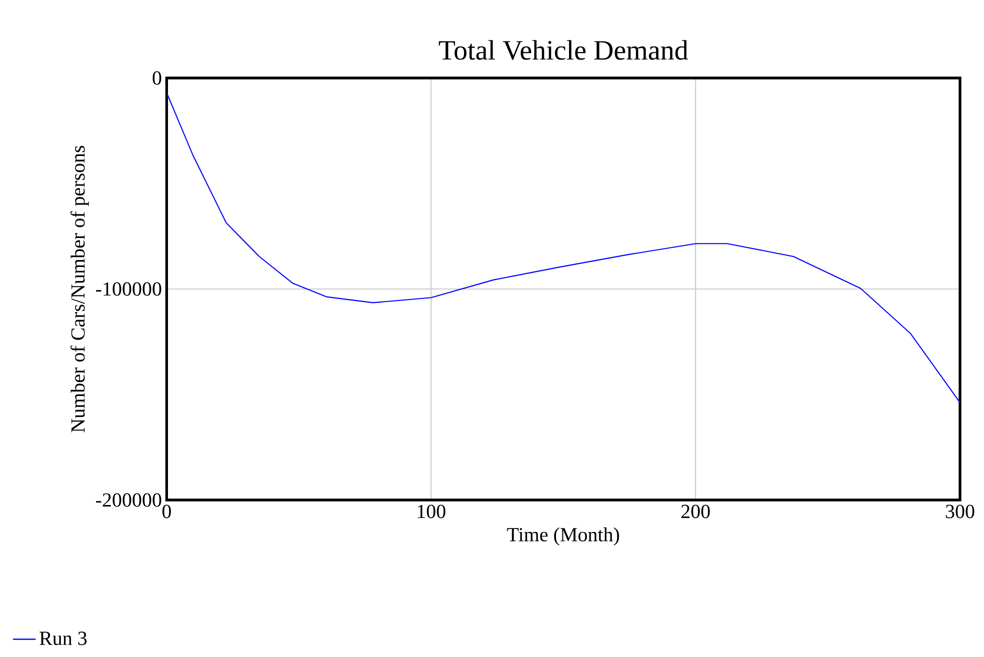 The image size is (984, 657). What do you see at coordinates (129, 500) in the screenshot?
I see `y-tick-label: -200000` at bounding box center [129, 500].